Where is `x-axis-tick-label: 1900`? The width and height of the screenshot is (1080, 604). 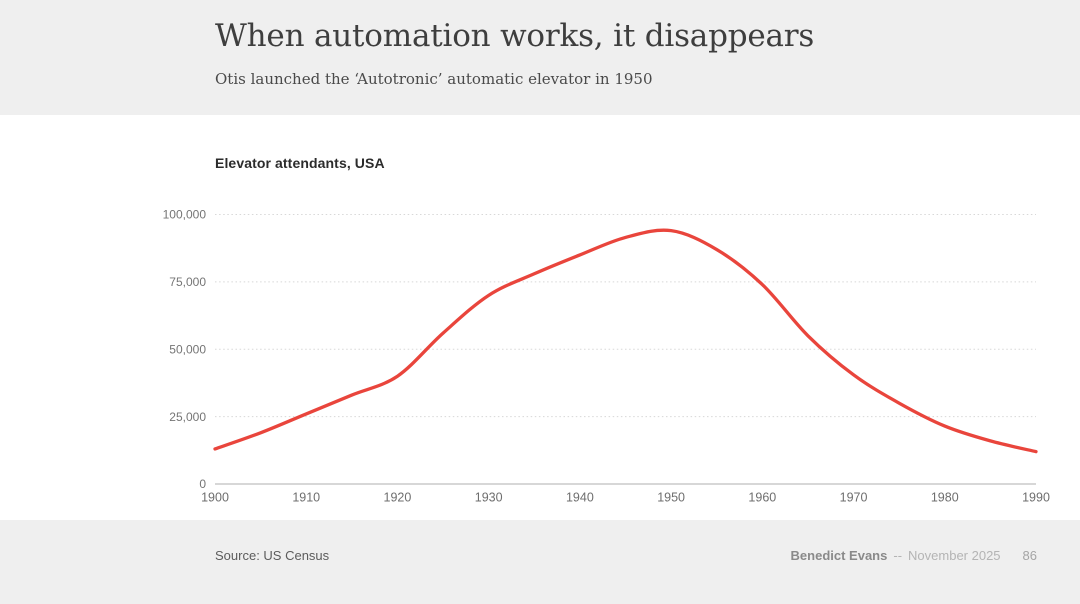 x-axis-tick-label: 1900 is located at coordinates (215, 498).